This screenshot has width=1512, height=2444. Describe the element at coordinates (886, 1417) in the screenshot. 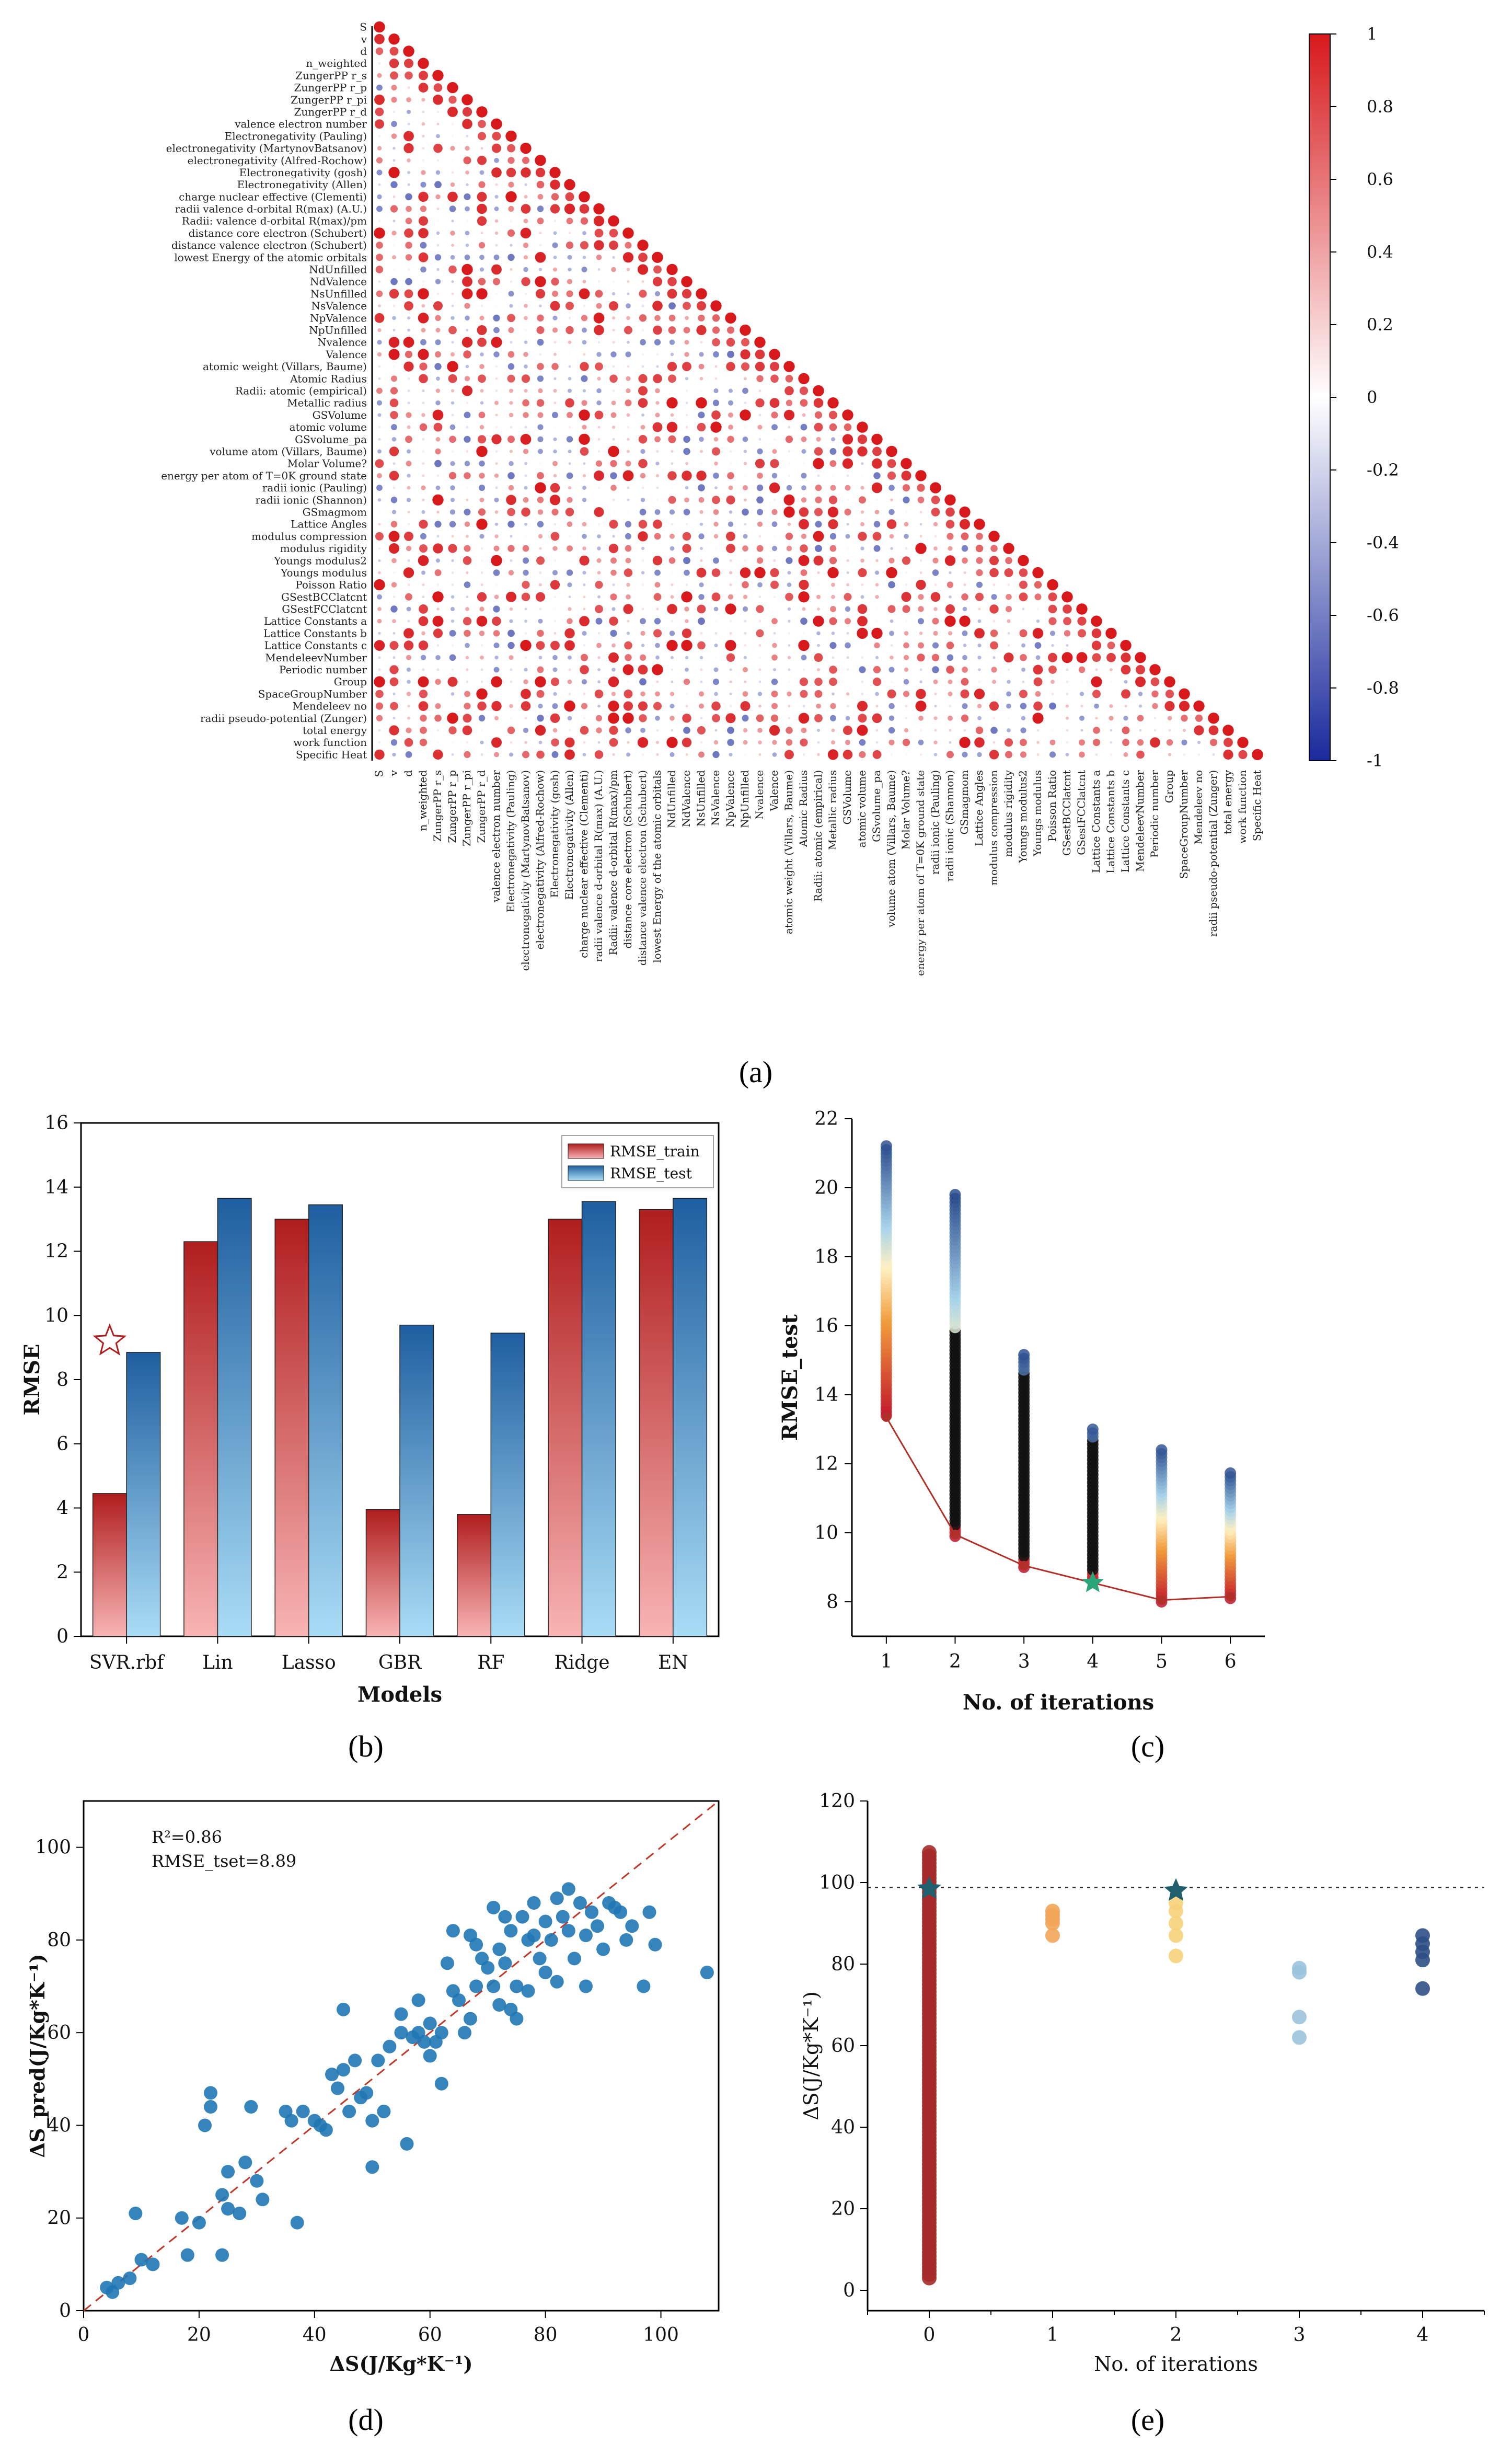

I see `best-rmse-point` at that location.